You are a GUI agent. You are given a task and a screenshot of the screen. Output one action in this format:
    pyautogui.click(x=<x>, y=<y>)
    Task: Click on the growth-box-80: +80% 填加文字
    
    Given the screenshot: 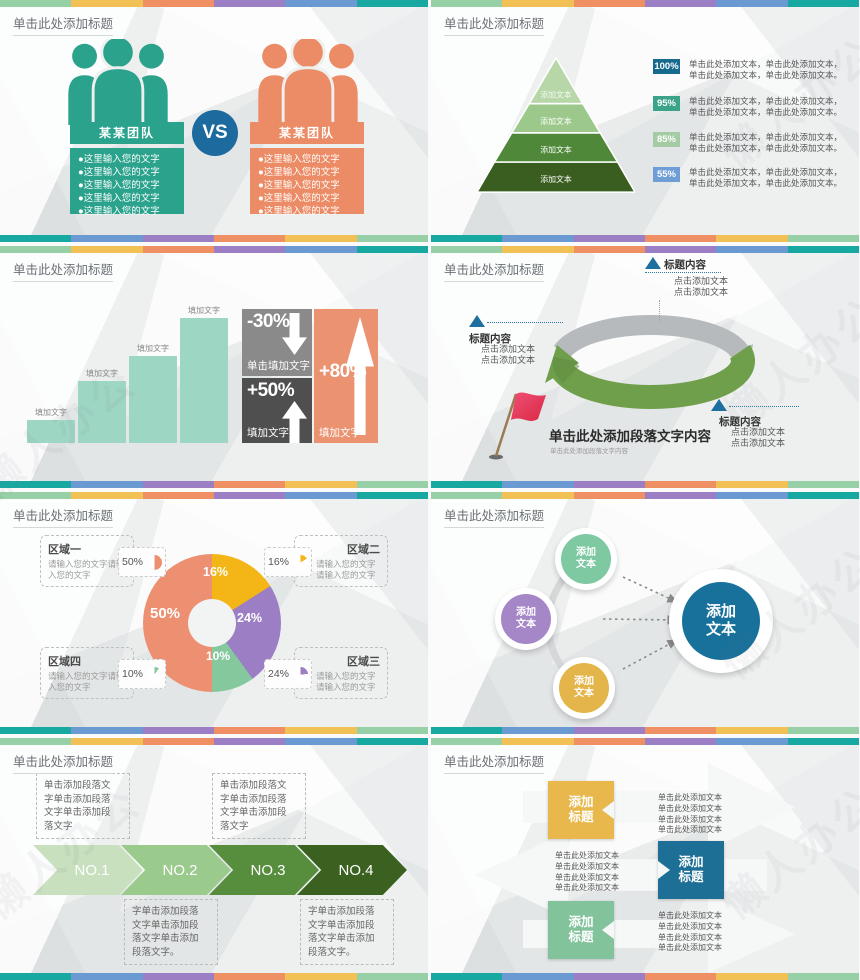 What is the action you would take?
    pyautogui.click(x=346, y=376)
    